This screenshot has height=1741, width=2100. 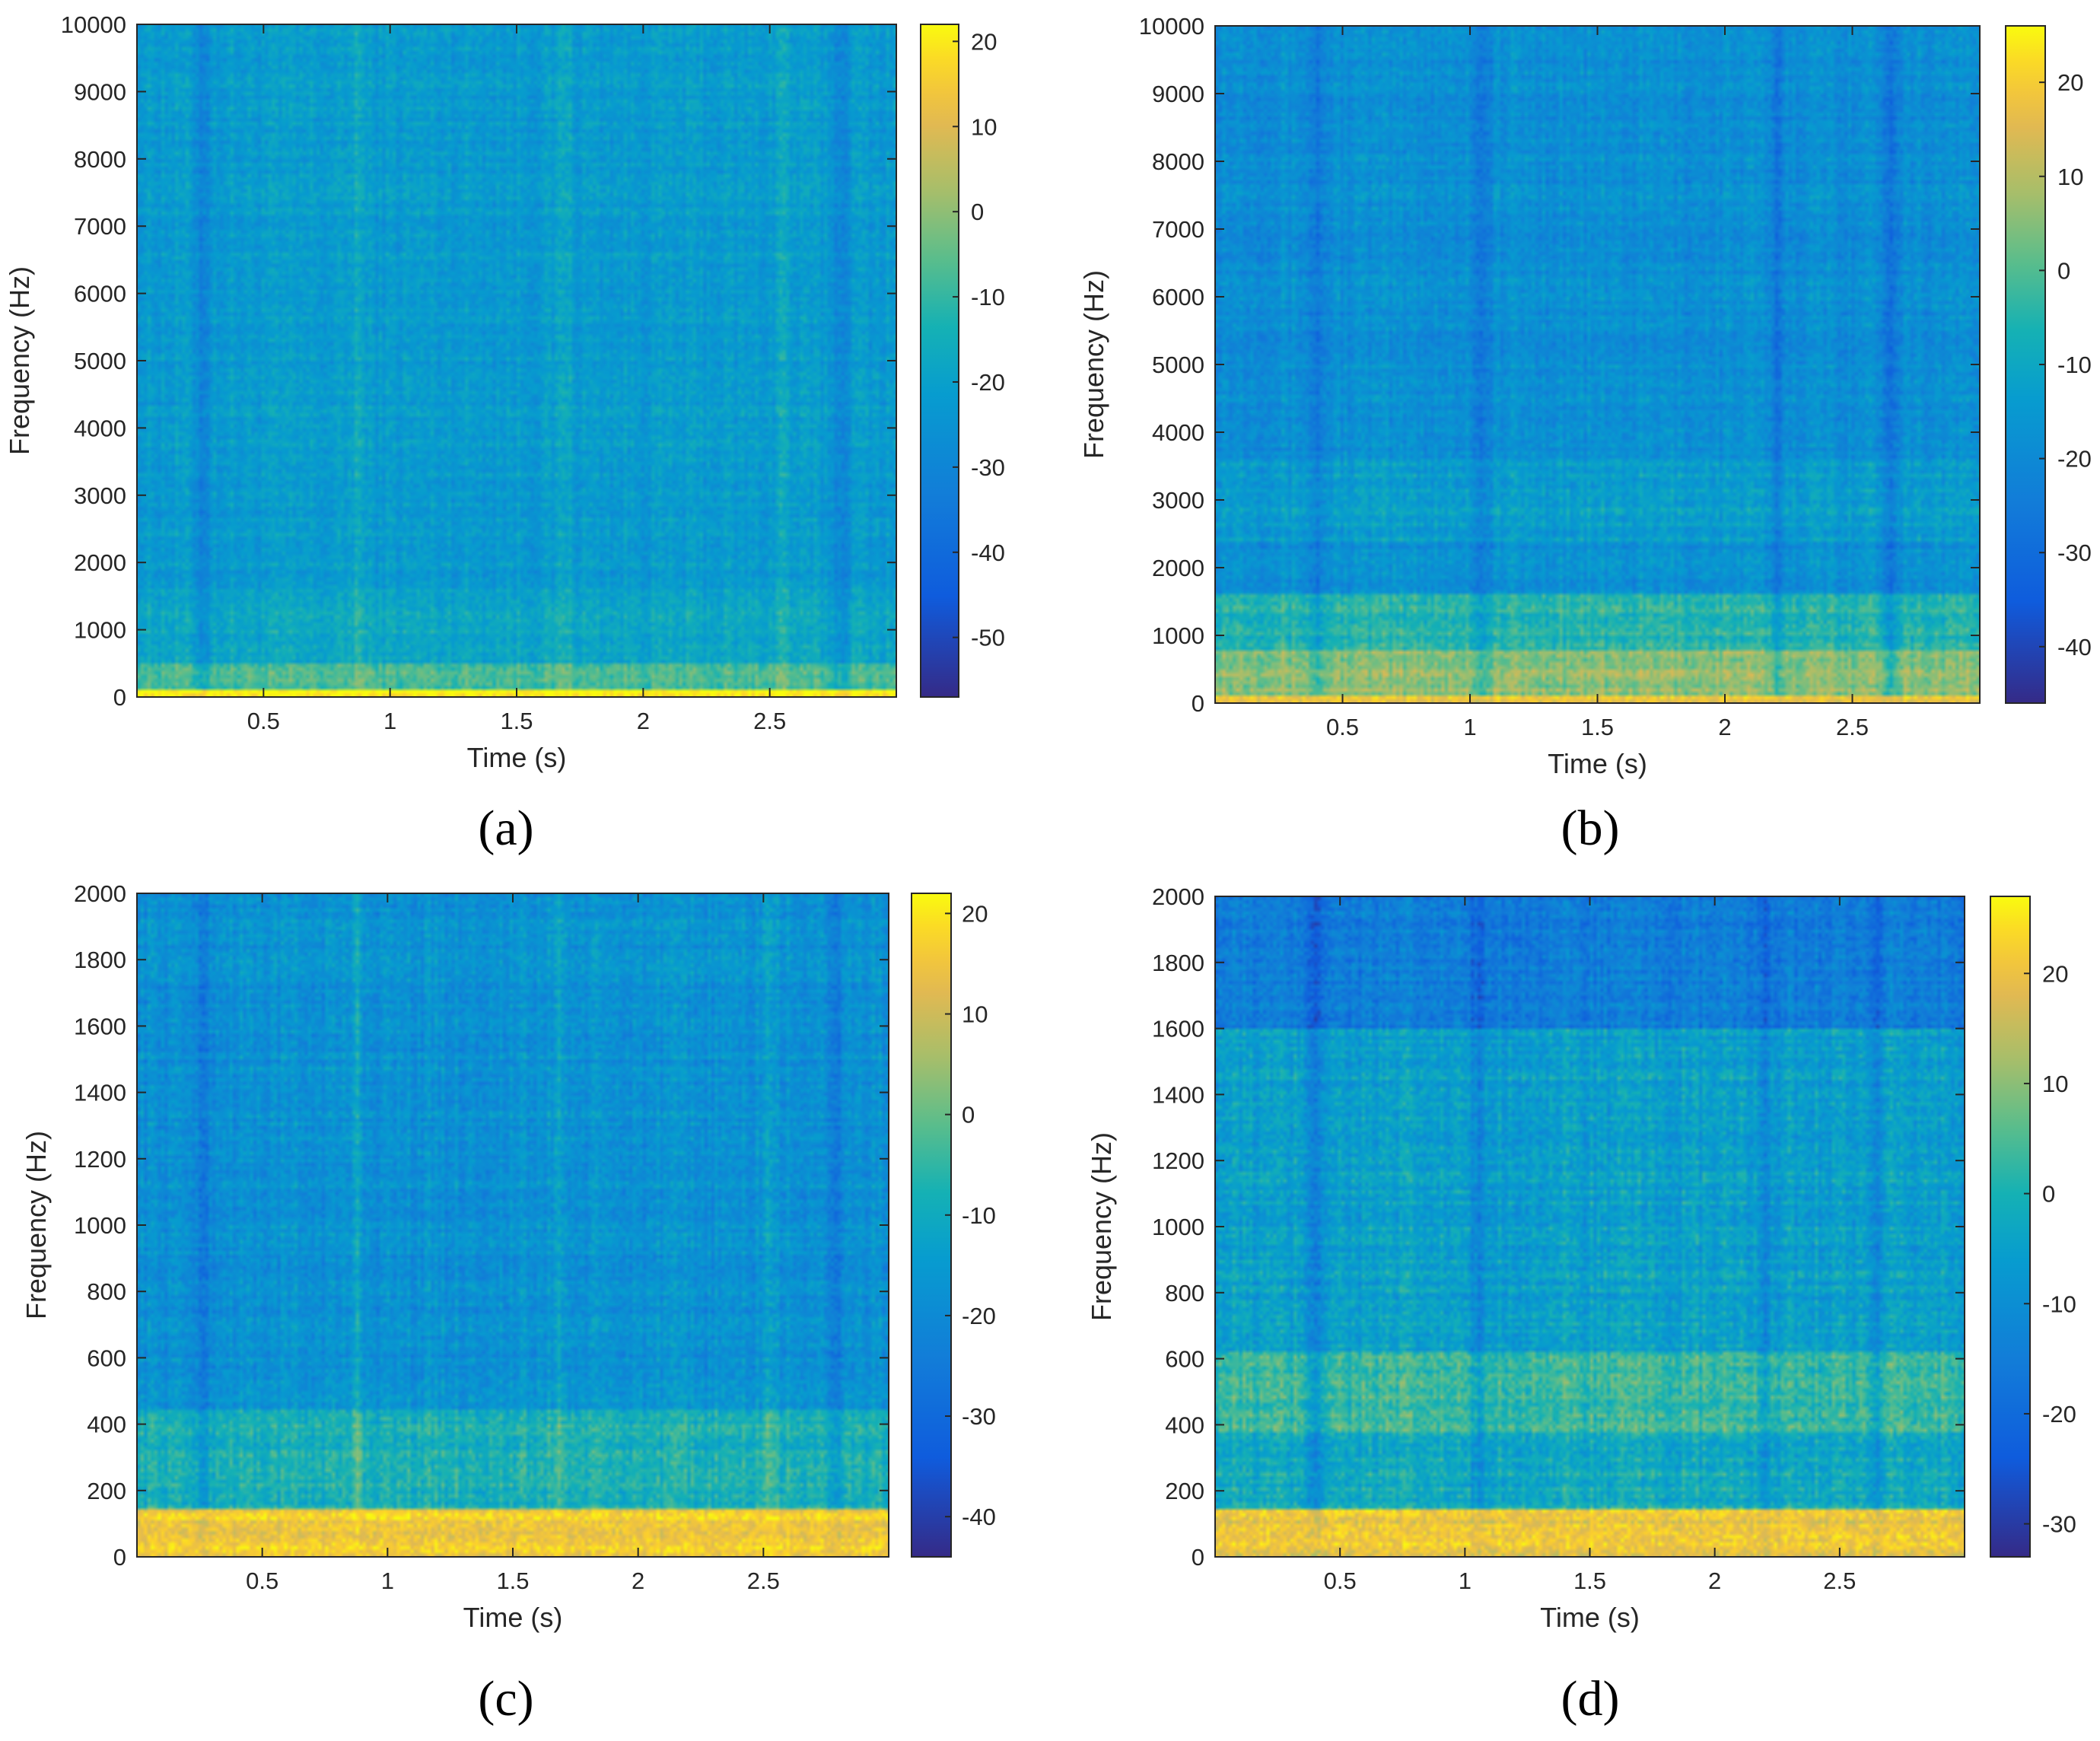 I want to click on y-tick-label: 9000, so click(x=100, y=91).